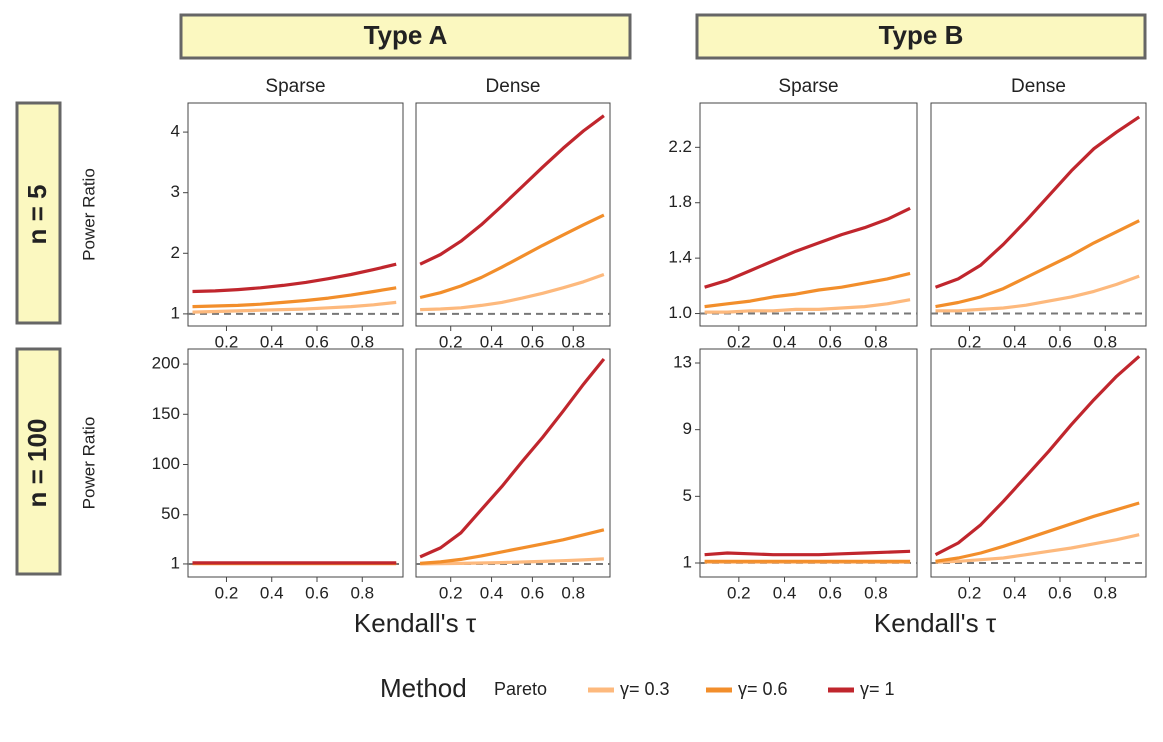 This screenshot has height=742, width=1163. I want to click on legend-label: γ= 0.3, so click(645, 689).